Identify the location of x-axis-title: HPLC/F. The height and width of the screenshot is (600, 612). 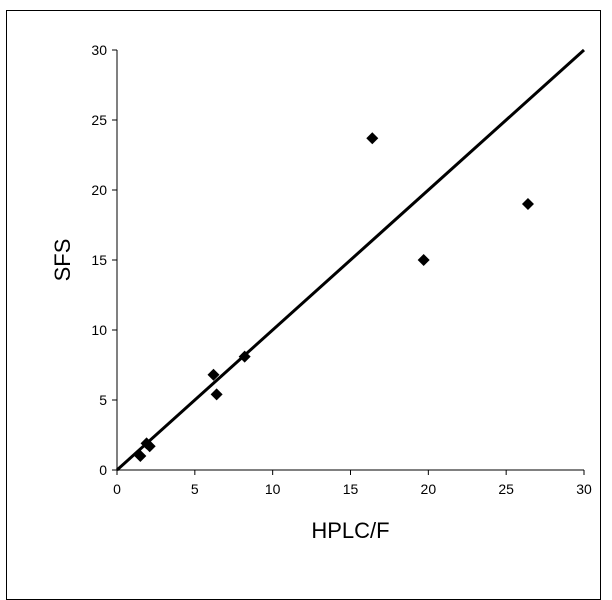
(350, 530).